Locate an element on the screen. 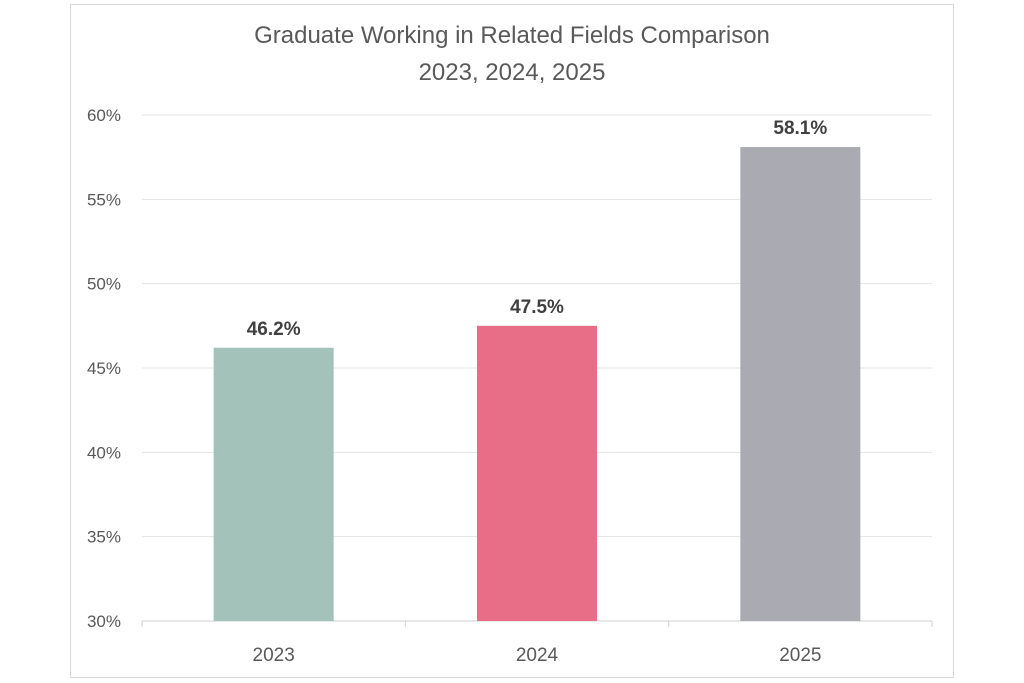  y-tick-label: 40% is located at coordinates (104, 452).